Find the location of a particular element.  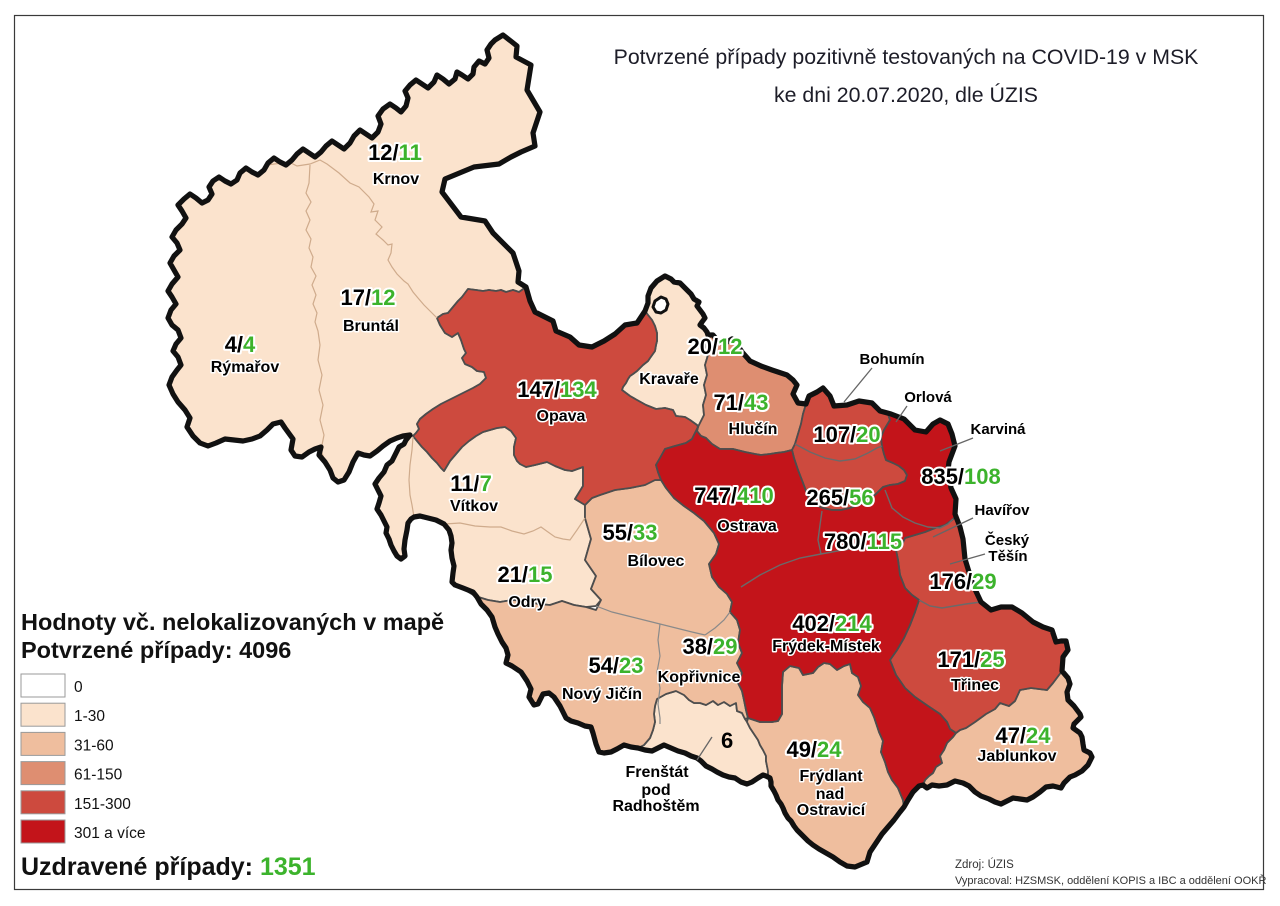

svg-text: Jablunkov is located at coordinates (1016, 756).